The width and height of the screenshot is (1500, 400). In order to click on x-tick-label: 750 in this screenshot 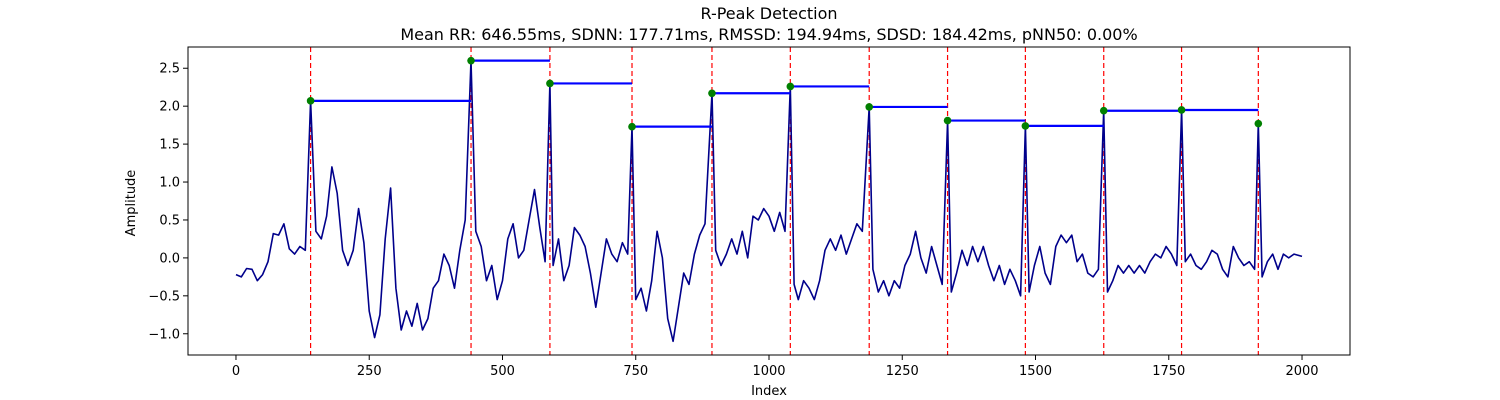, I will do `click(635, 371)`.